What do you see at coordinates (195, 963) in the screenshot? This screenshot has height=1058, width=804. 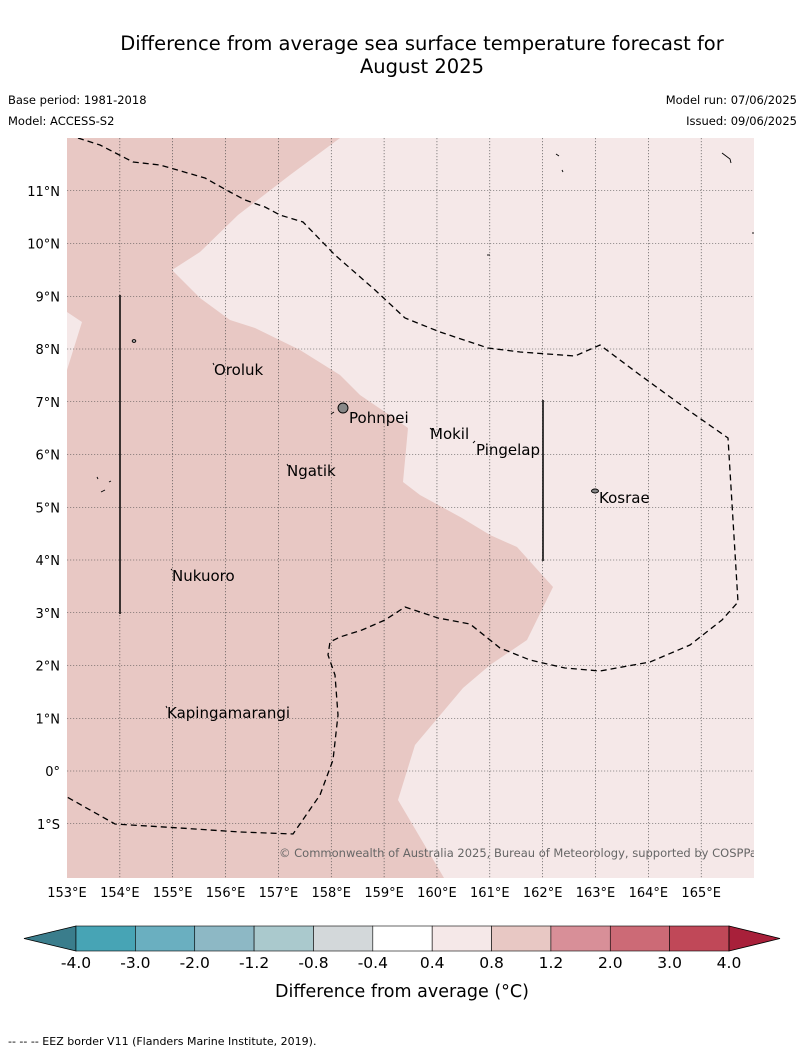 I see `colorbar-tick: -2.0` at bounding box center [195, 963].